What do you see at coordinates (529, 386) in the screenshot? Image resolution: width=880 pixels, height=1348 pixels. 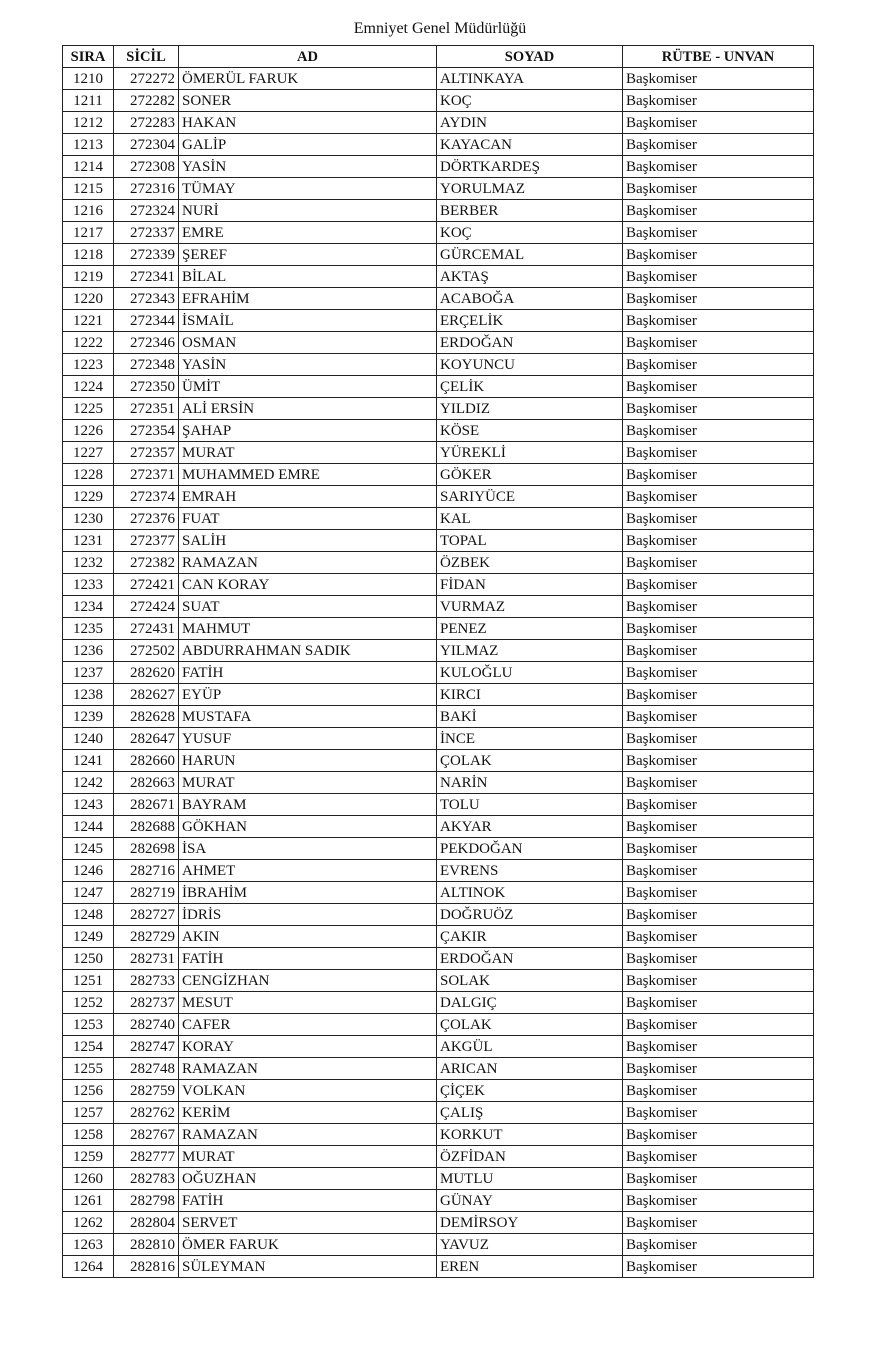 I see `cell-soyad: ÇELİK` at bounding box center [529, 386].